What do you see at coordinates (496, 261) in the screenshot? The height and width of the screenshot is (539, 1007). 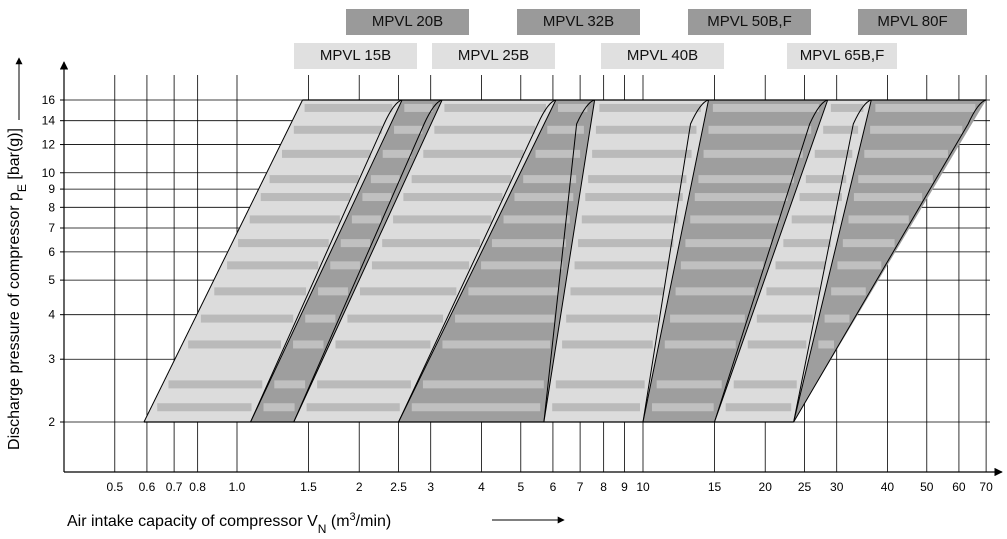 I see `band-mpvl-32b` at bounding box center [496, 261].